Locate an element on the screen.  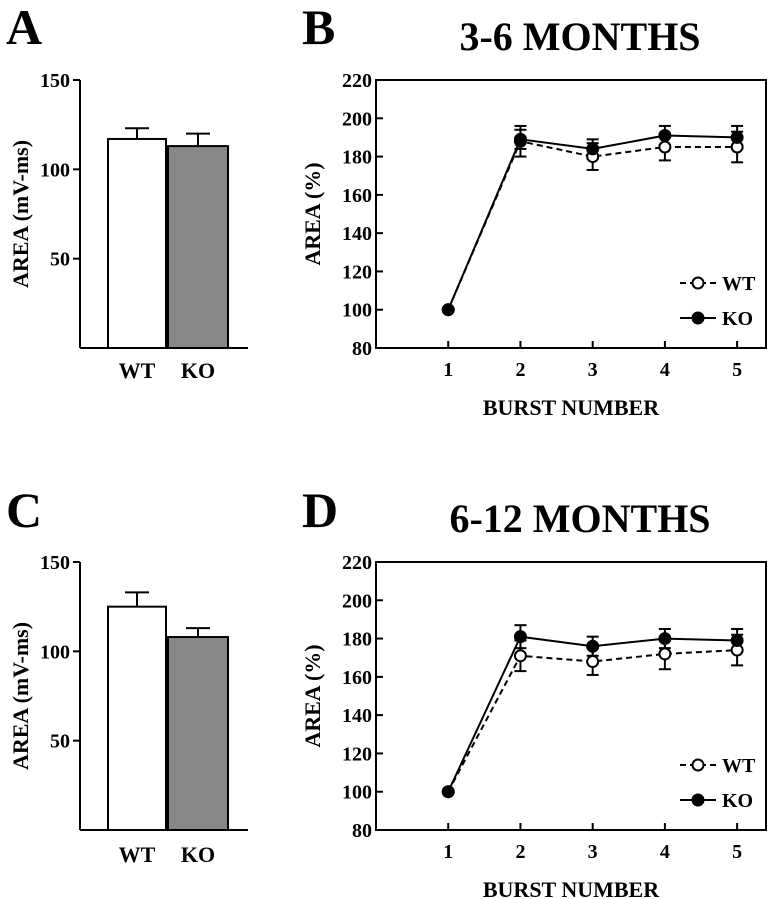
panel-c-y-axis-label: AREA (mV-ms) is located at coordinates (20, 696).